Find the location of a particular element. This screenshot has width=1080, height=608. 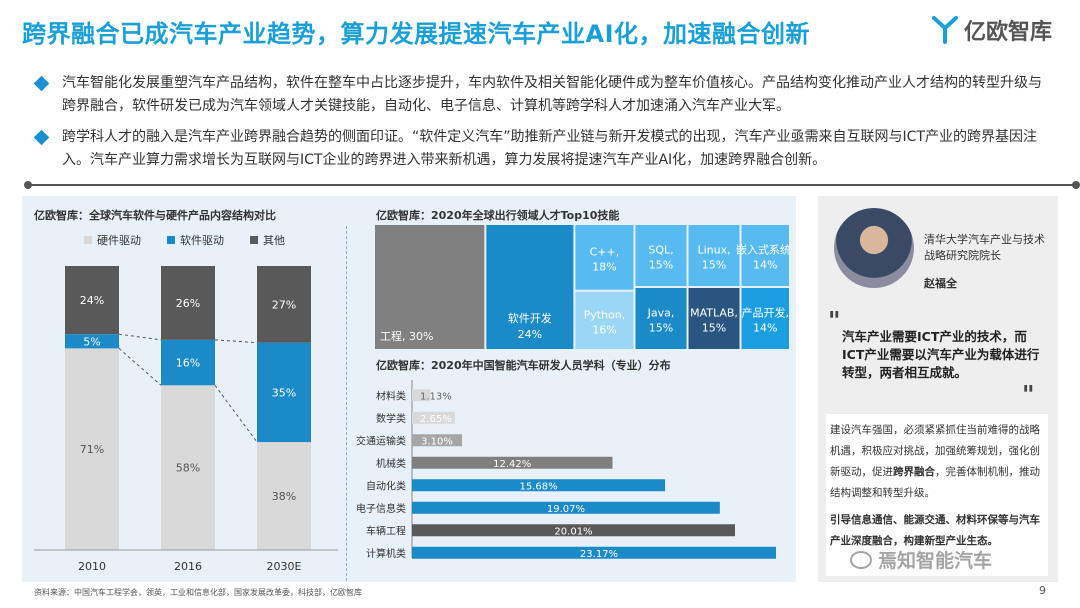

hbar-label: 2.65% is located at coordinates (436, 419).